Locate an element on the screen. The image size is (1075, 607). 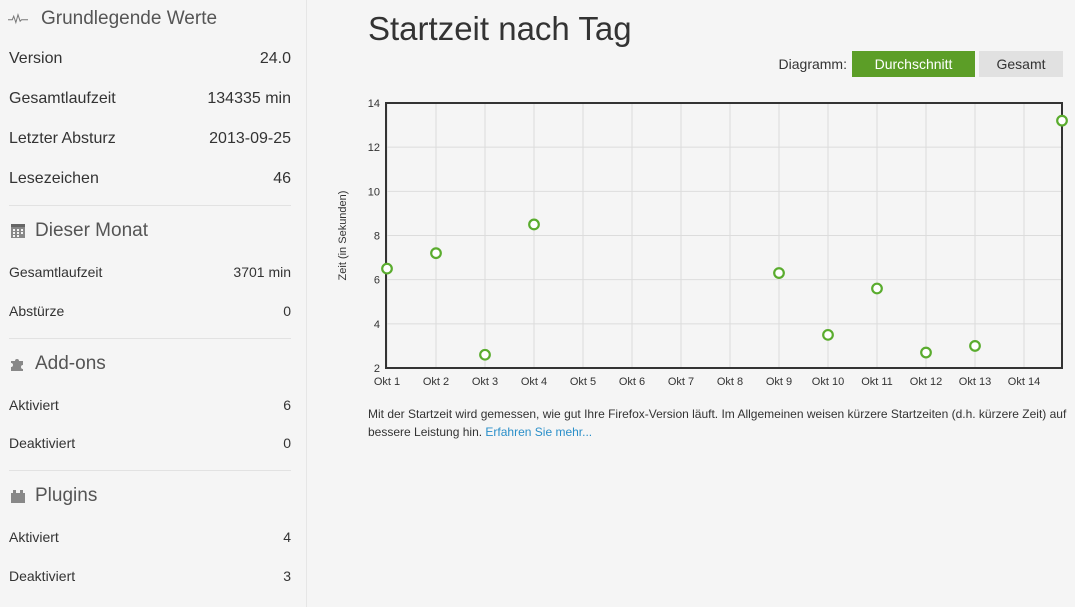
calendar-icon is located at coordinates (18, 231).